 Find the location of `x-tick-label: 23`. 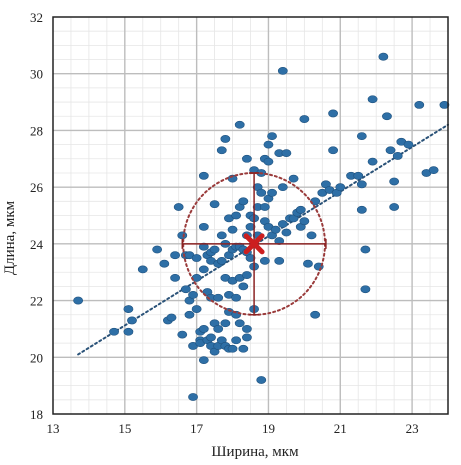

x-tick-label: 23 is located at coordinates (412, 428).